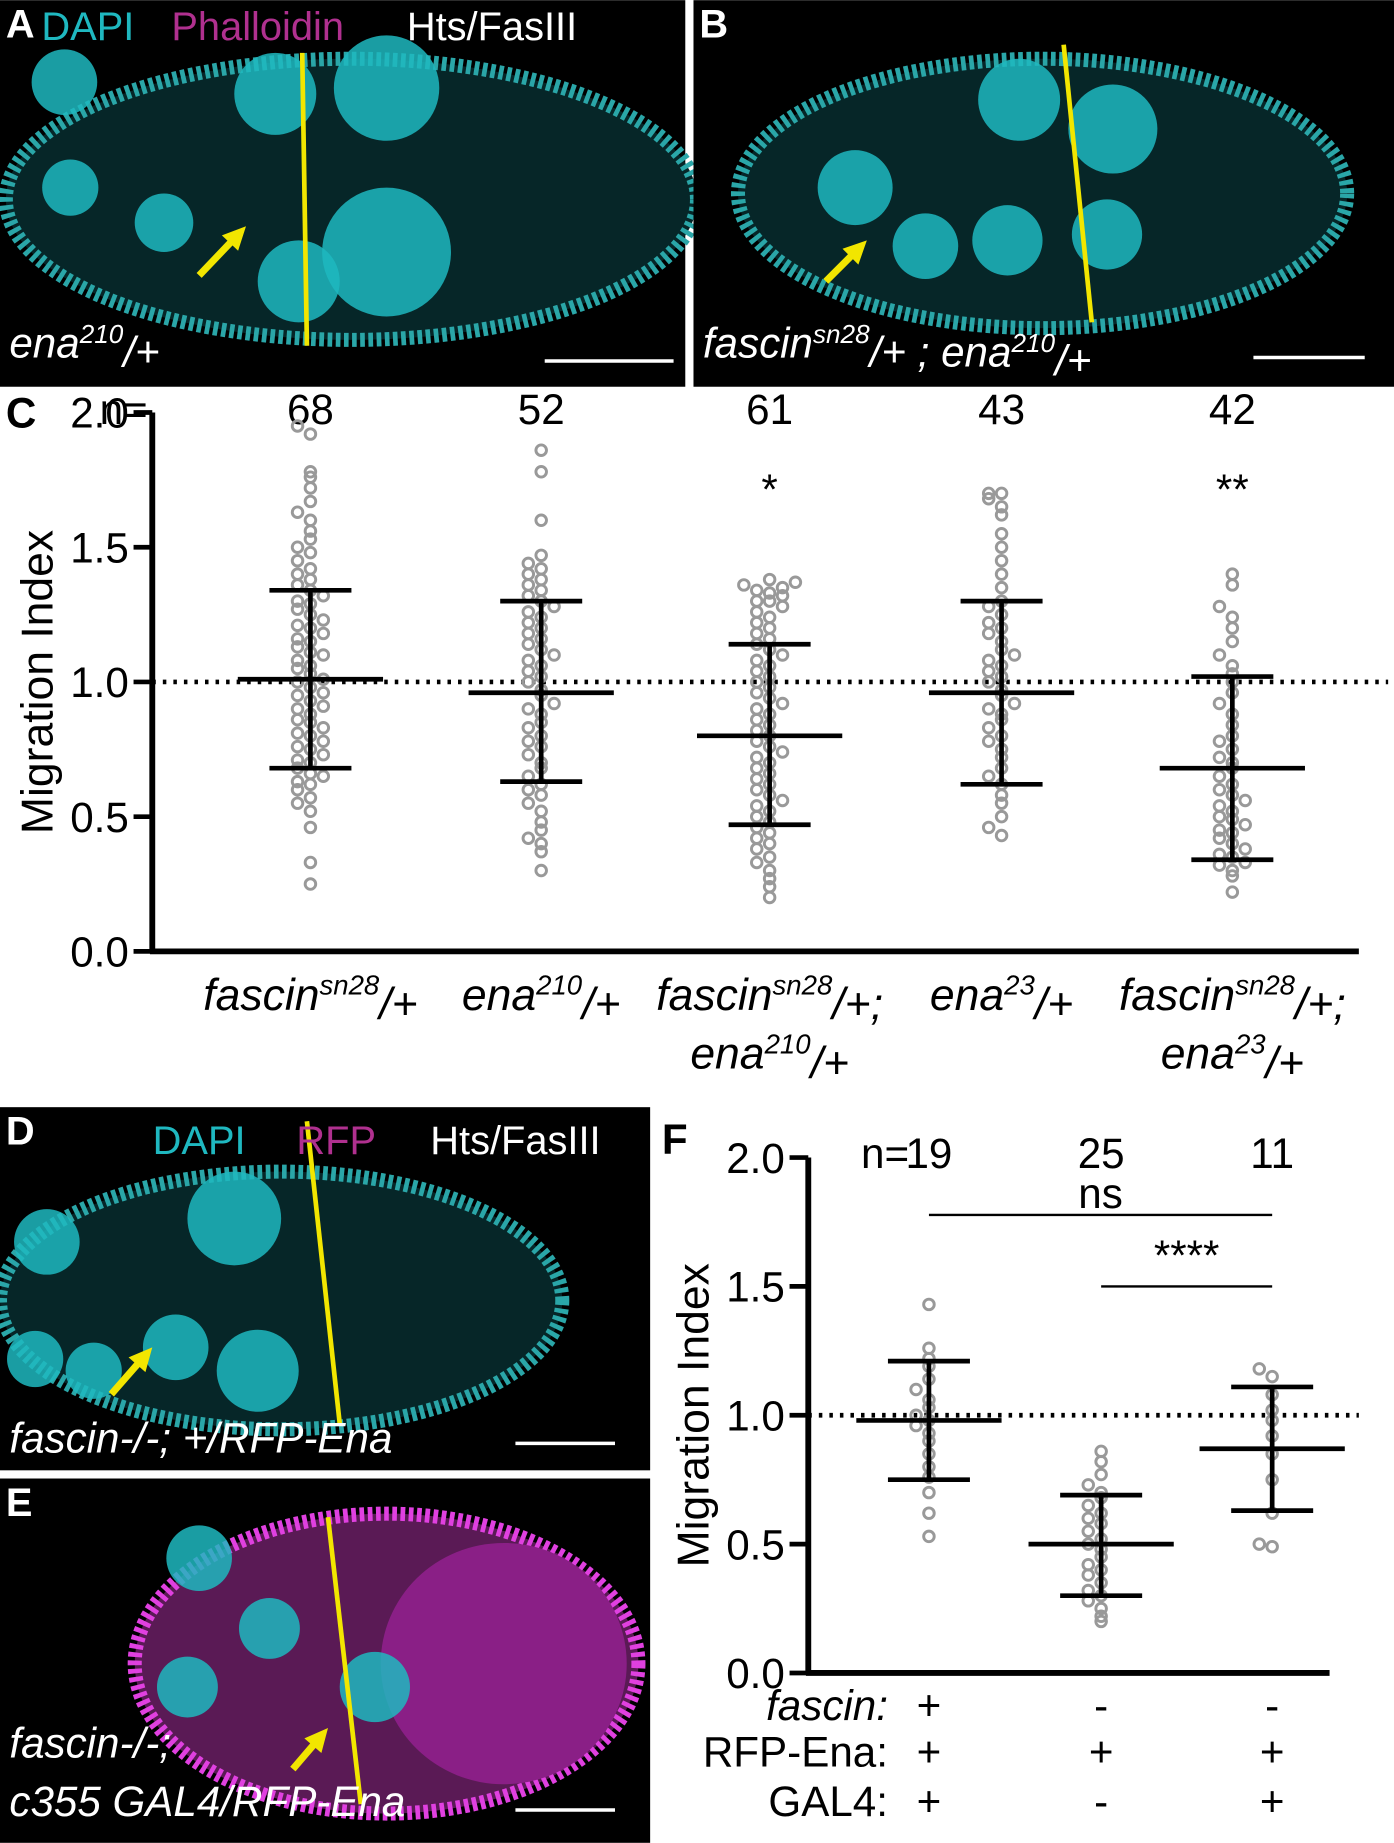 The width and height of the screenshot is (1394, 1843). I want to click on comparison-label: ns, so click(1100, 1193).